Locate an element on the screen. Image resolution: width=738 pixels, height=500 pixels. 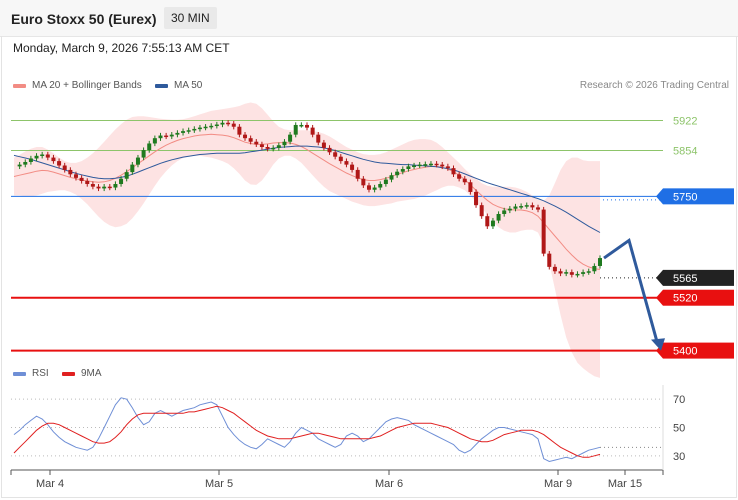
legend-rsi-label: RSI is located at coordinates (40, 373).